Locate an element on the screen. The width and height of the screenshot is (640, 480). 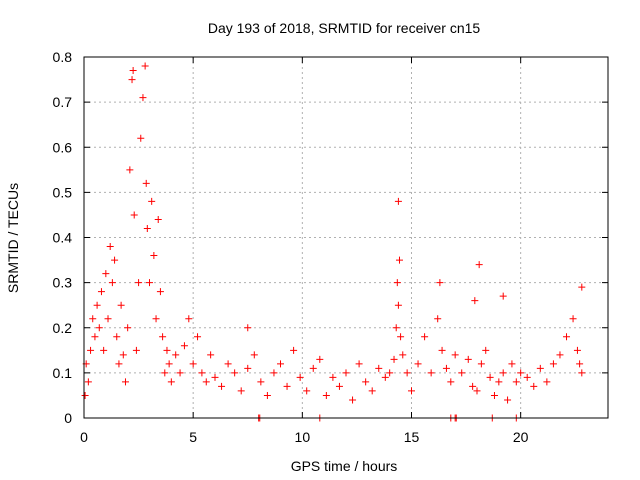
y-tick-label: 0.4 is located at coordinates (63, 238).